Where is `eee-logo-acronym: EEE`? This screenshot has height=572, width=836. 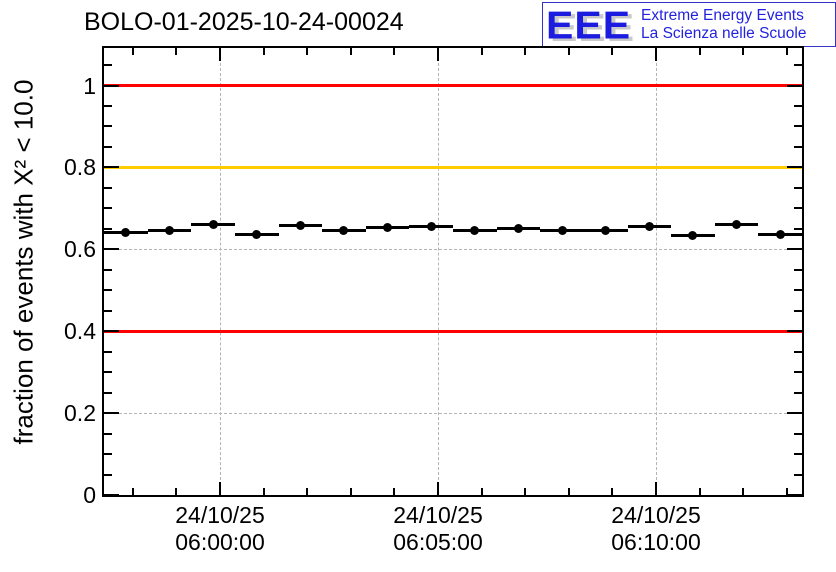
eee-logo-acronym: EEE is located at coordinates (589, 24).